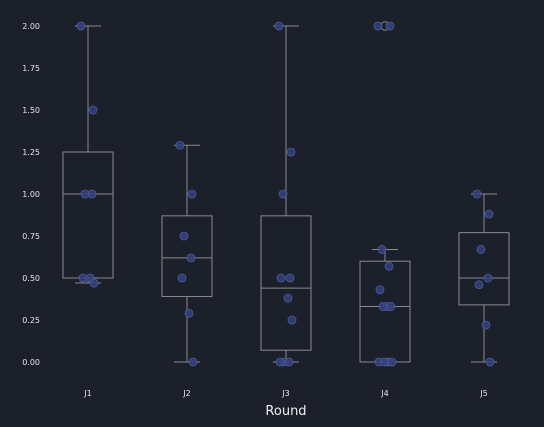 The width and height of the screenshot is (544, 427). Describe the element at coordinates (31, 110) in the screenshot. I see `y-tick-label: 1.50` at that location.